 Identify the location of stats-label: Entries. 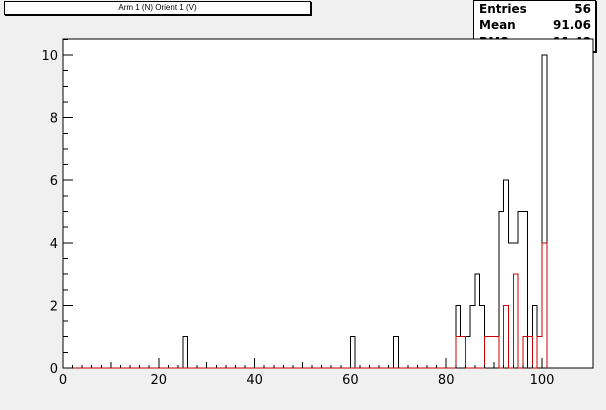
(503, 9).